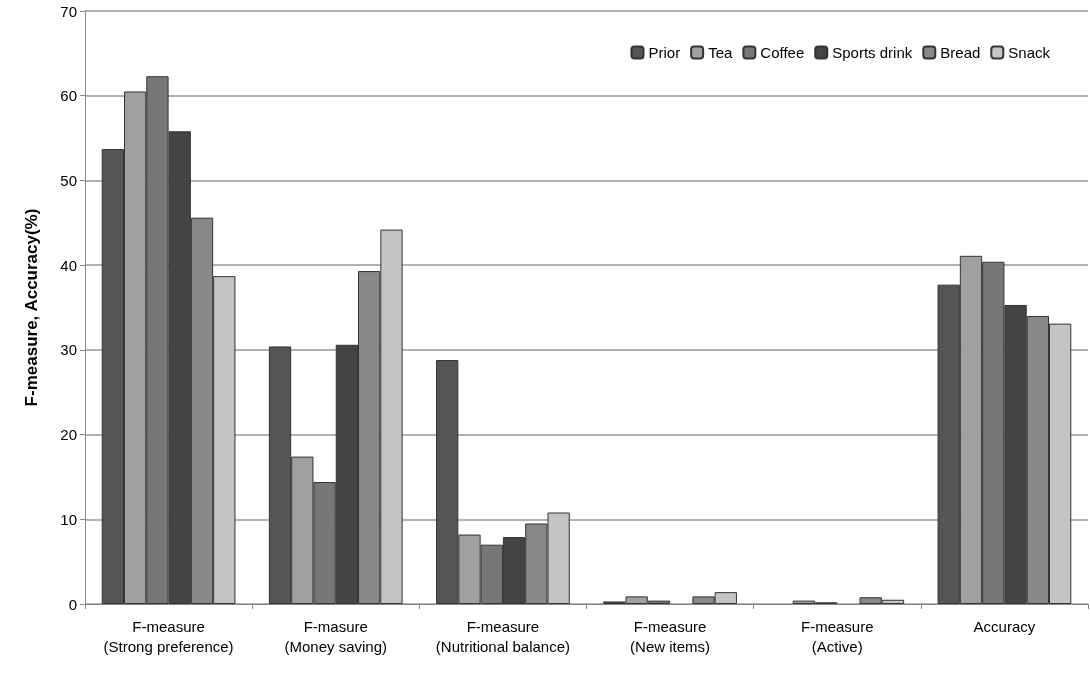  What do you see at coordinates (872, 52) in the screenshot?
I see `legend-label: Sports drink` at bounding box center [872, 52].